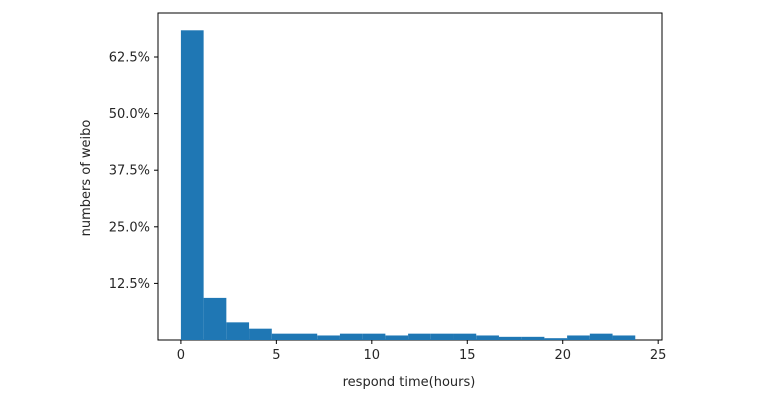  I want to click on x-tick-label-3: 15, so click(467, 355).